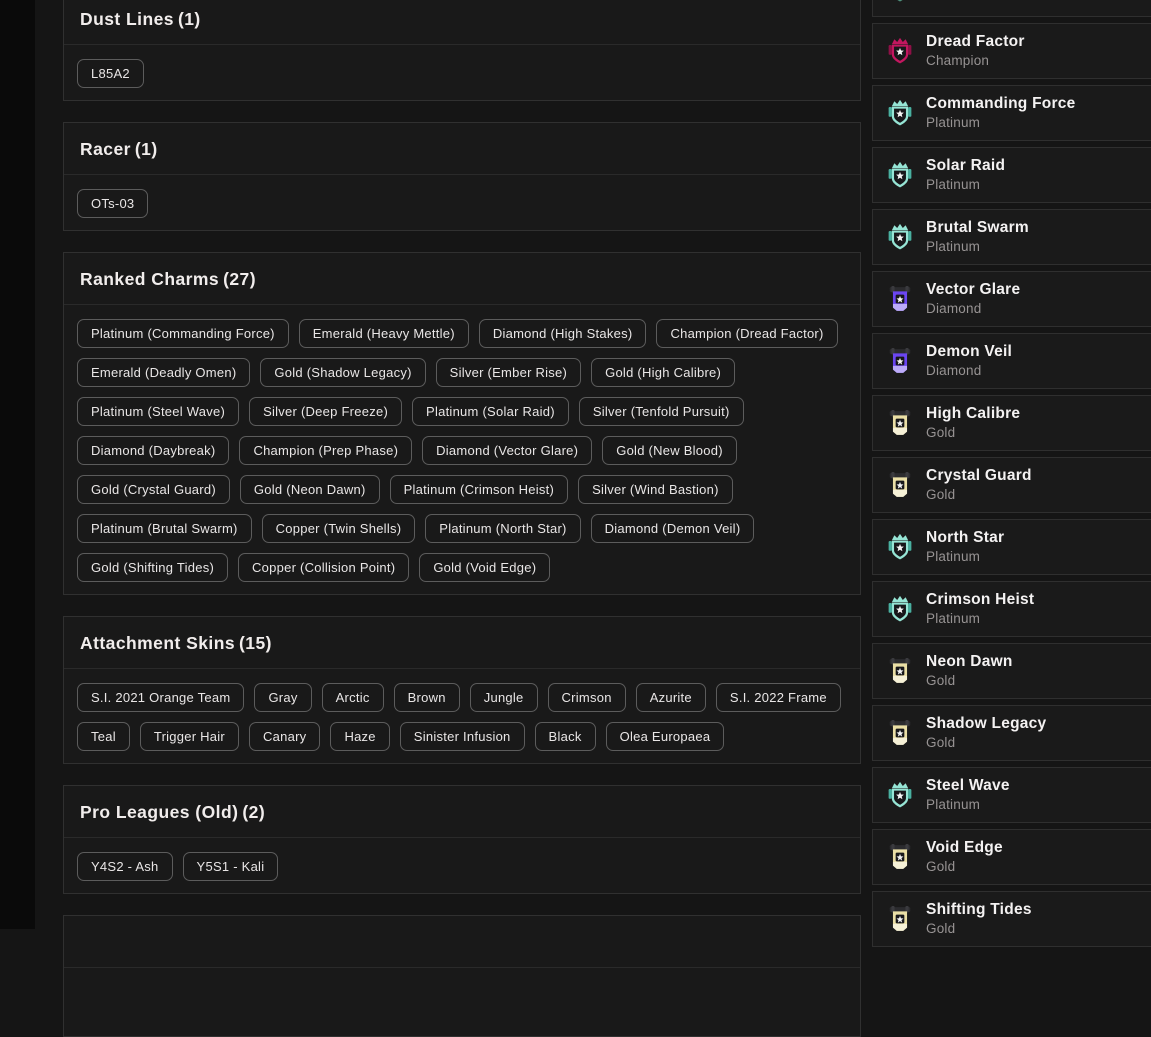 The height and width of the screenshot is (1037, 1151). Describe the element at coordinates (110, 73) in the screenshot. I see `item-chip: L85A2` at that location.